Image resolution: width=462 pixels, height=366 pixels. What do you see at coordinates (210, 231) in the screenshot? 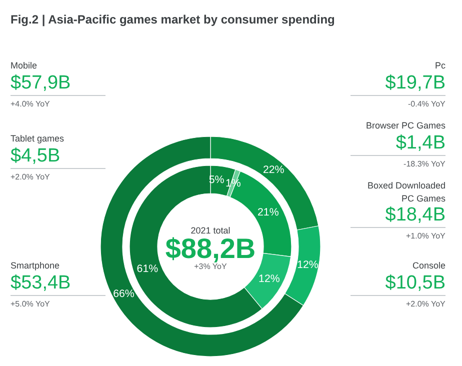
I see `text: 2021 total` at bounding box center [210, 231].